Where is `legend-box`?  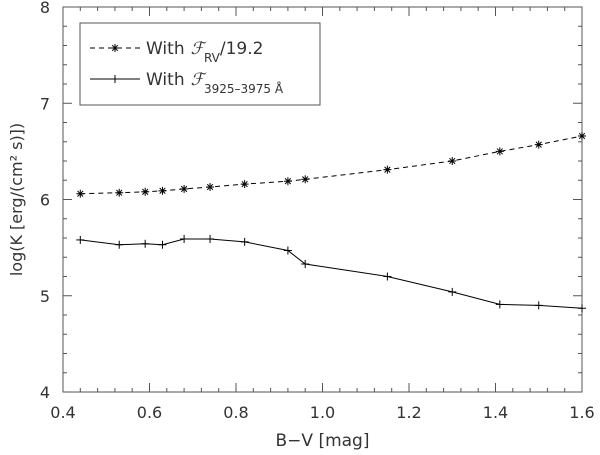
legend-box is located at coordinates (200, 64).